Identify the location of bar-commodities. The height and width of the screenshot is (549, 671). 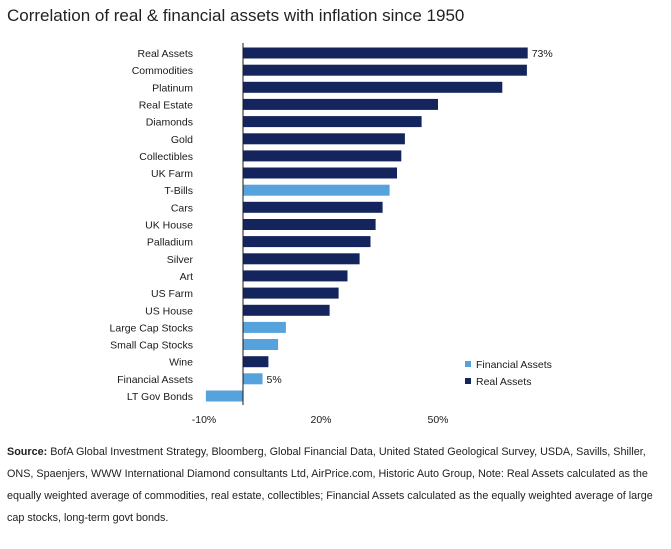
(385, 70).